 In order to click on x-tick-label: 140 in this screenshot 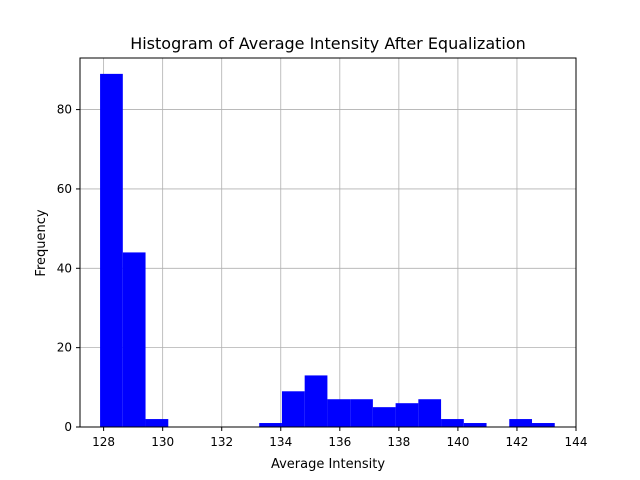, I will do `click(457, 442)`.